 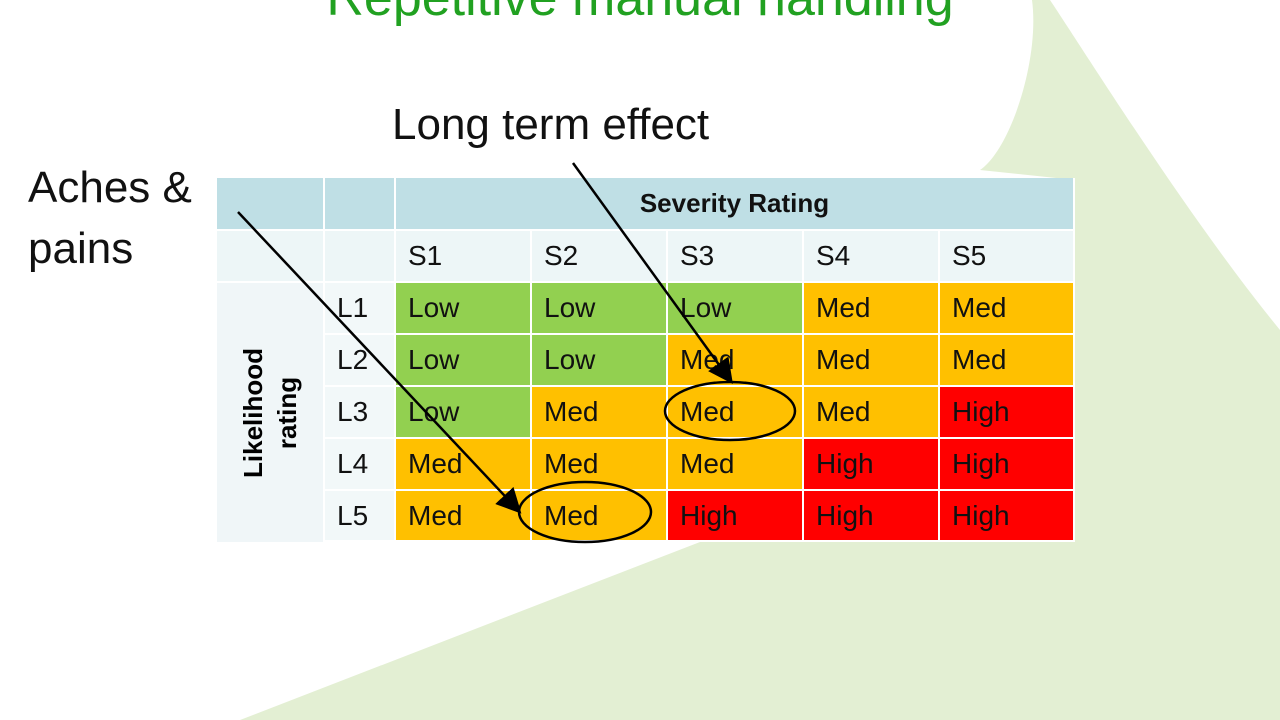 I want to click on likelihood-level-l1: L1, so click(x=360, y=309).